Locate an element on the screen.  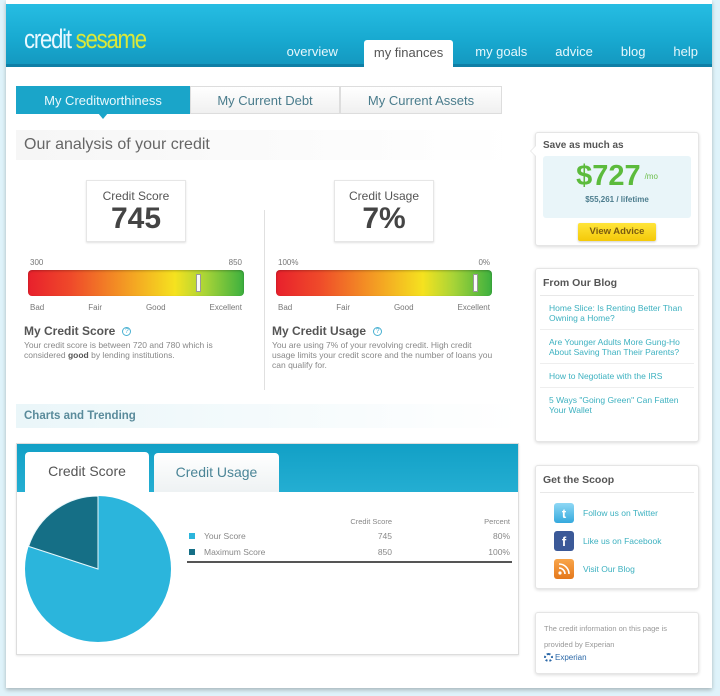
savings-amount: $727/mo is located at coordinates (617, 174).